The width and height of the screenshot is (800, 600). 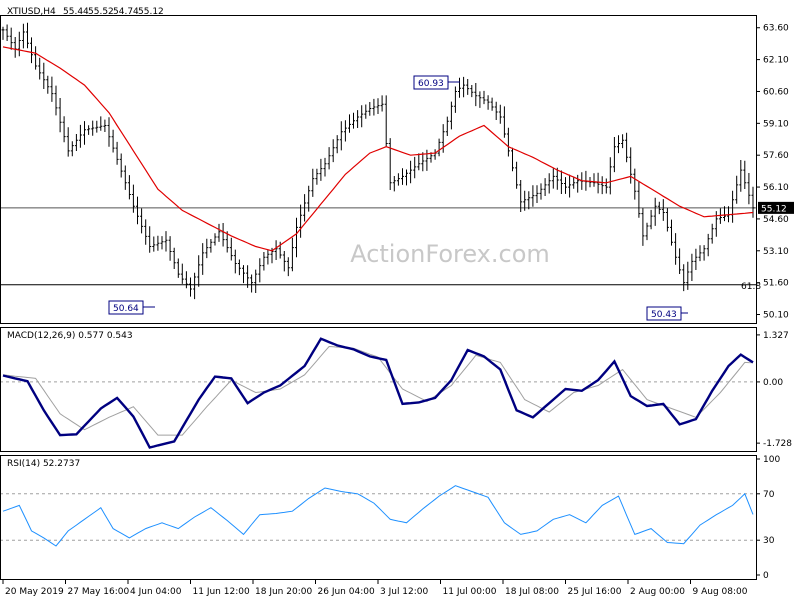 What do you see at coordinates (776, 29) in the screenshot?
I see `price-tick-label: 63.60` at bounding box center [776, 29].